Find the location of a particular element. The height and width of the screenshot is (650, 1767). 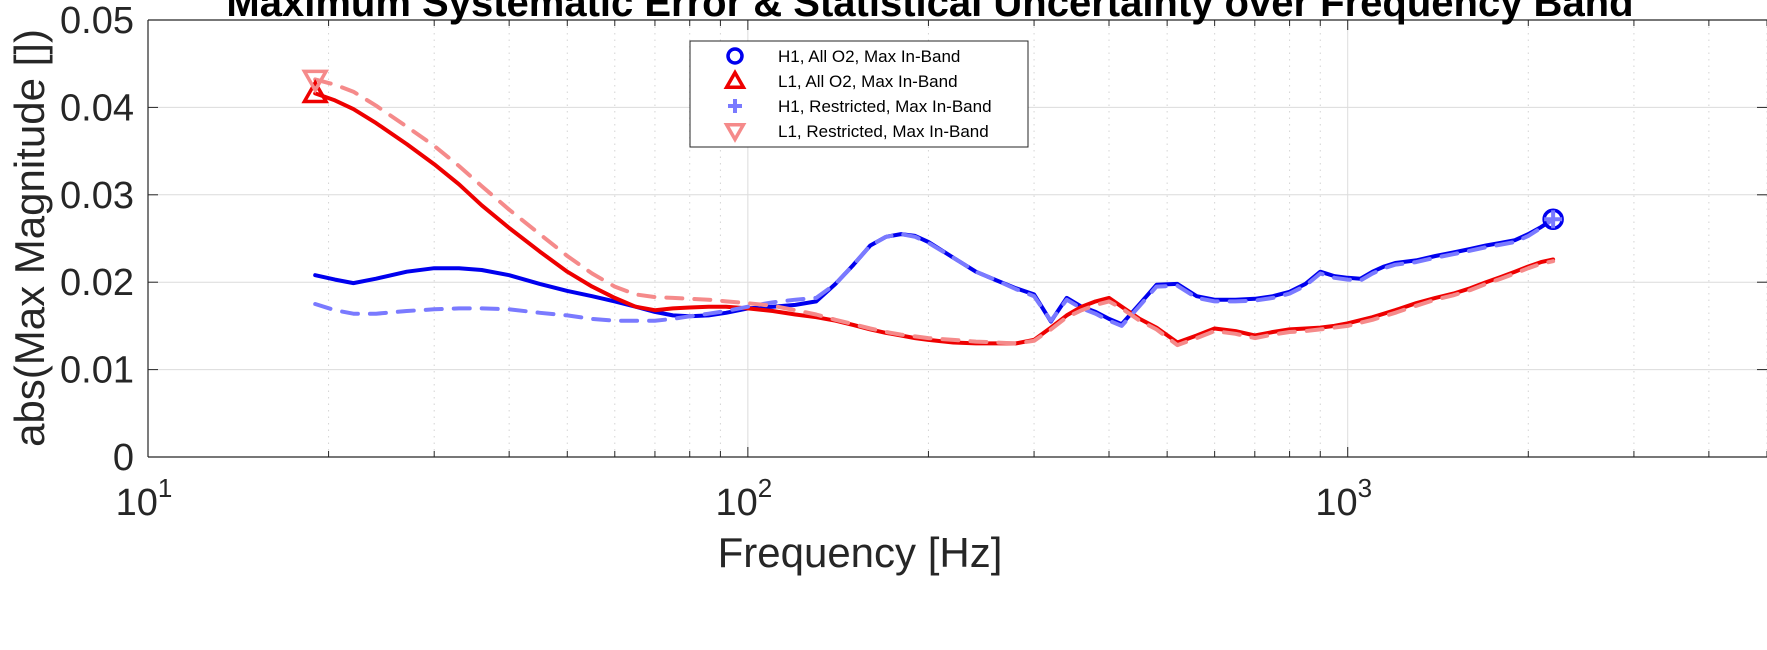

y-tick-label: 0.03 is located at coordinates (97, 196).